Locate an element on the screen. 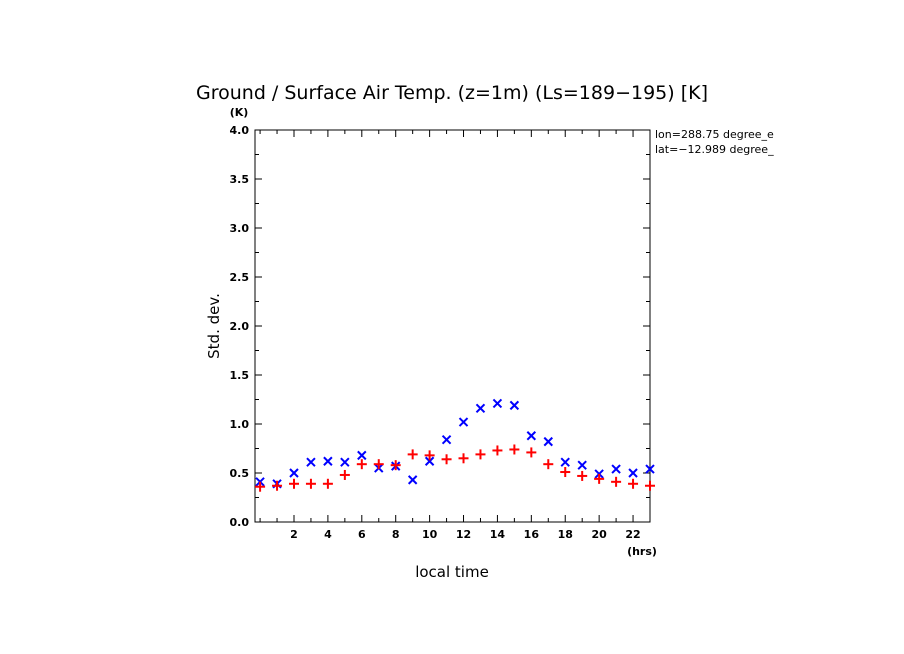 Image resolution: width=904 pixels, height=654 pixels. y-tick-label: 1.5 is located at coordinates (240, 375).